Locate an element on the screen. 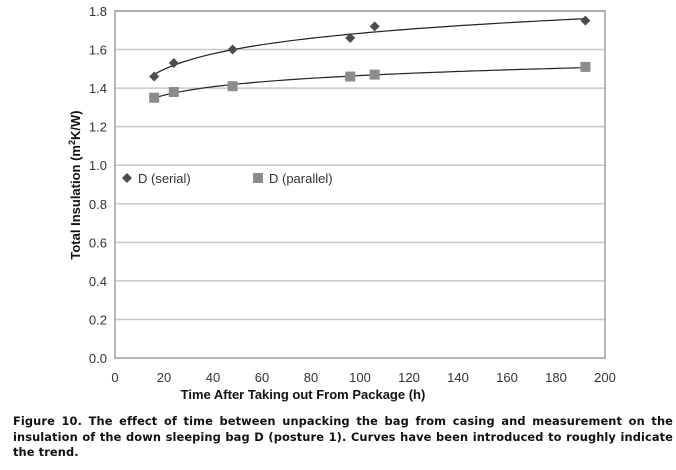 The height and width of the screenshot is (470, 676). y-axis-title-superscript: 2 is located at coordinates (72, 142).